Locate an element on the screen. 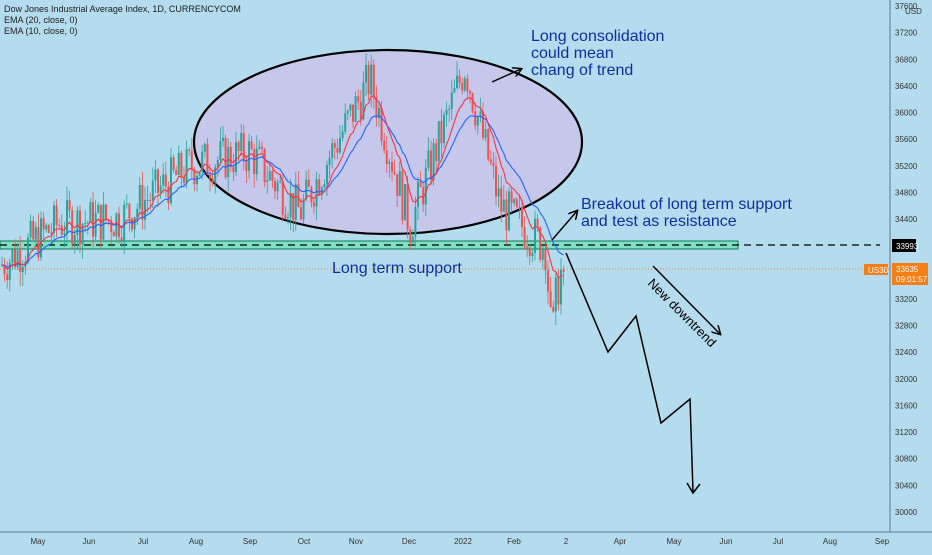  projection-path is located at coordinates (629, 372).